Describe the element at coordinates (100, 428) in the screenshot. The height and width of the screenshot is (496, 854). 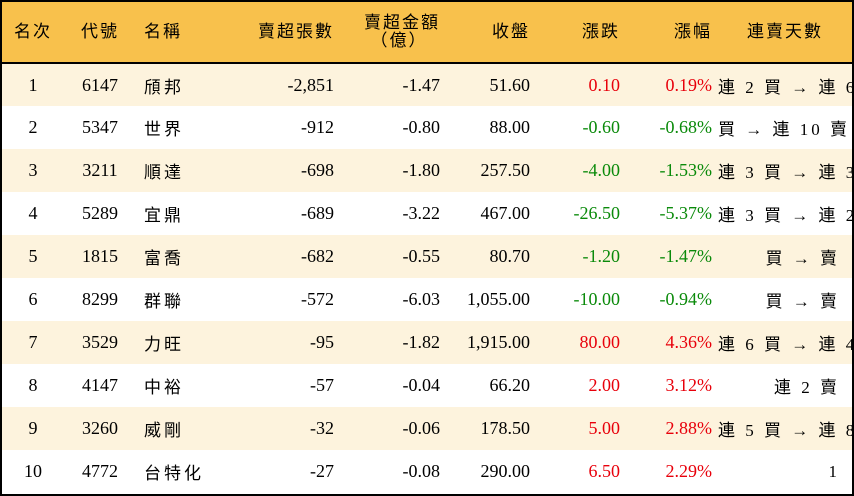
I see `cell-code: 3260` at that location.